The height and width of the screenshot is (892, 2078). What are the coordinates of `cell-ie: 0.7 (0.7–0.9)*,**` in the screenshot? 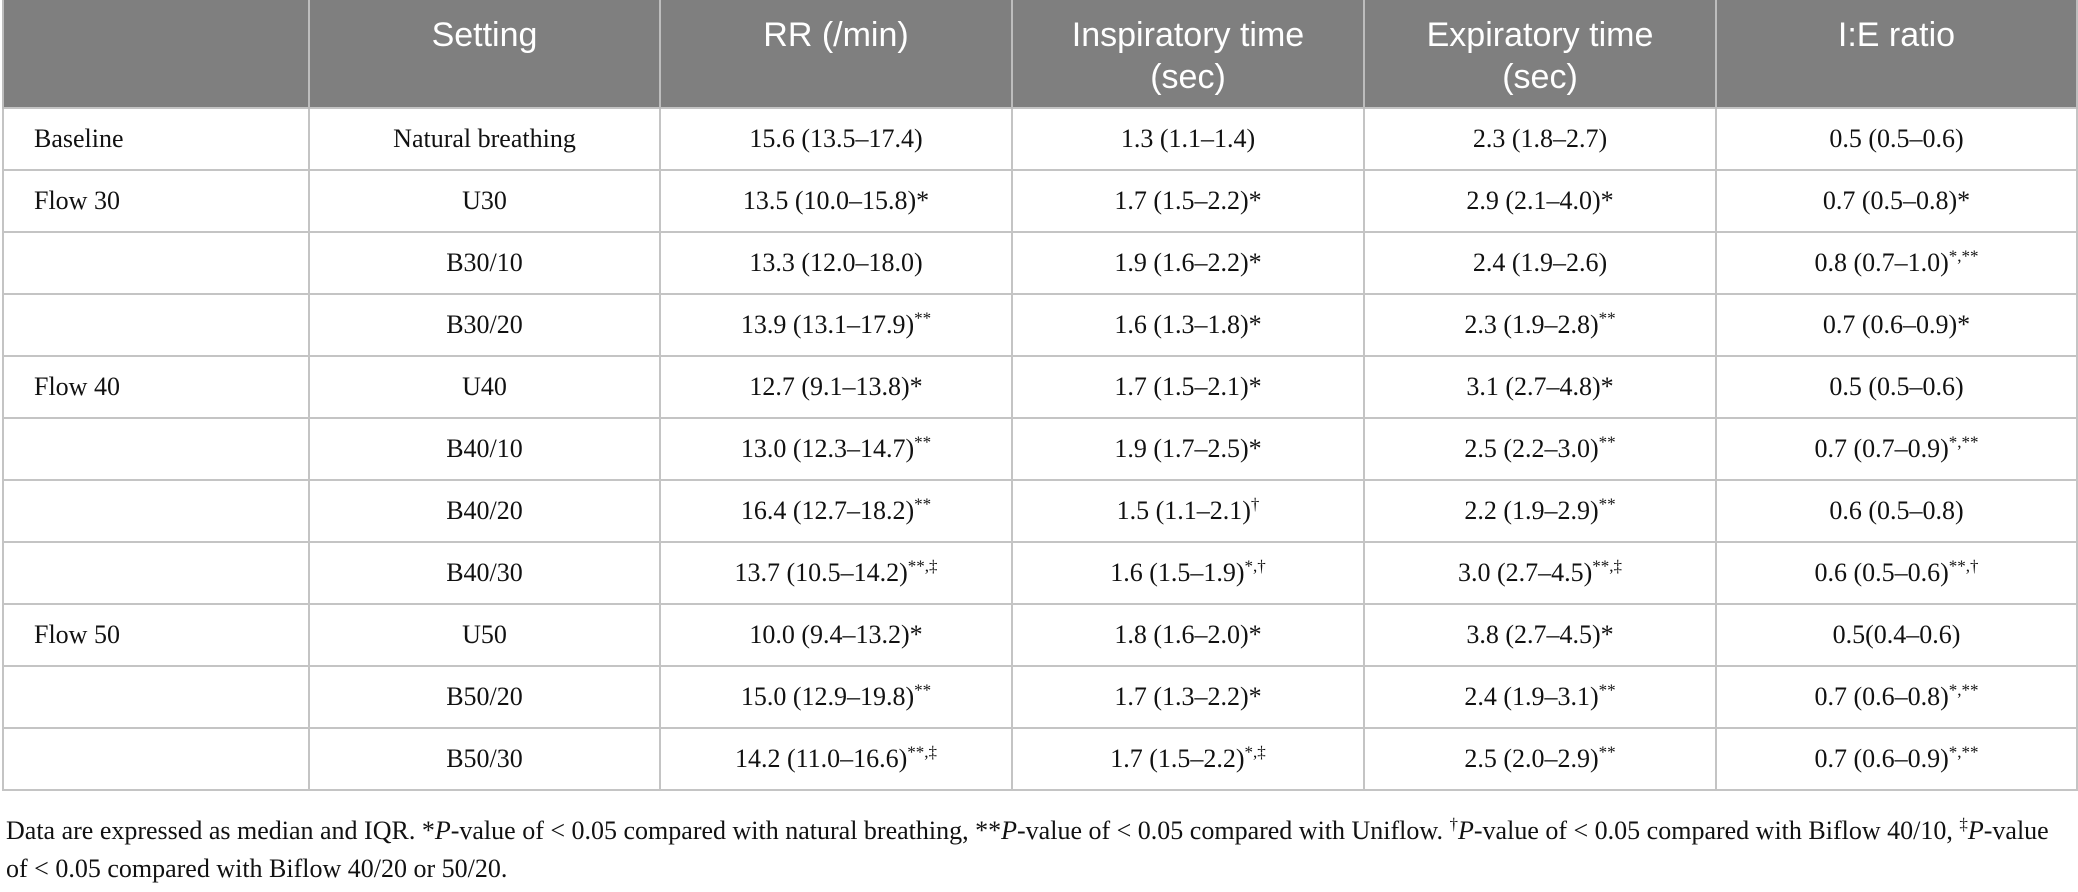 It's located at (1896, 449).